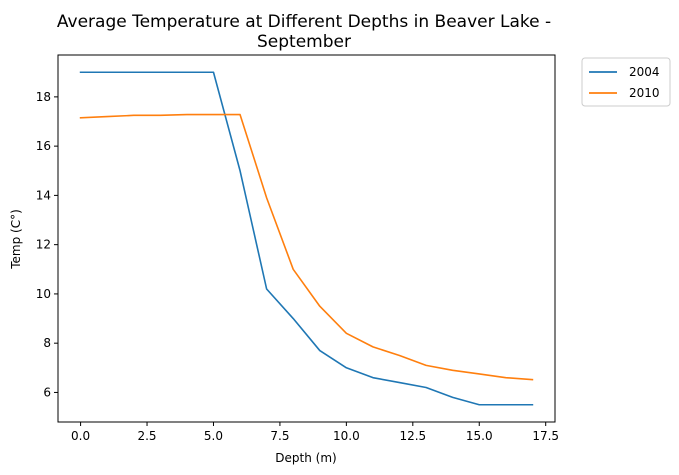 The width and height of the screenshot is (679, 475). What do you see at coordinates (315, 432) in the screenshot?
I see `x-axis-ticks: 0.0 2.5 5.0 7.5 10.0 12.5 15.0 17.5` at bounding box center [315, 432].